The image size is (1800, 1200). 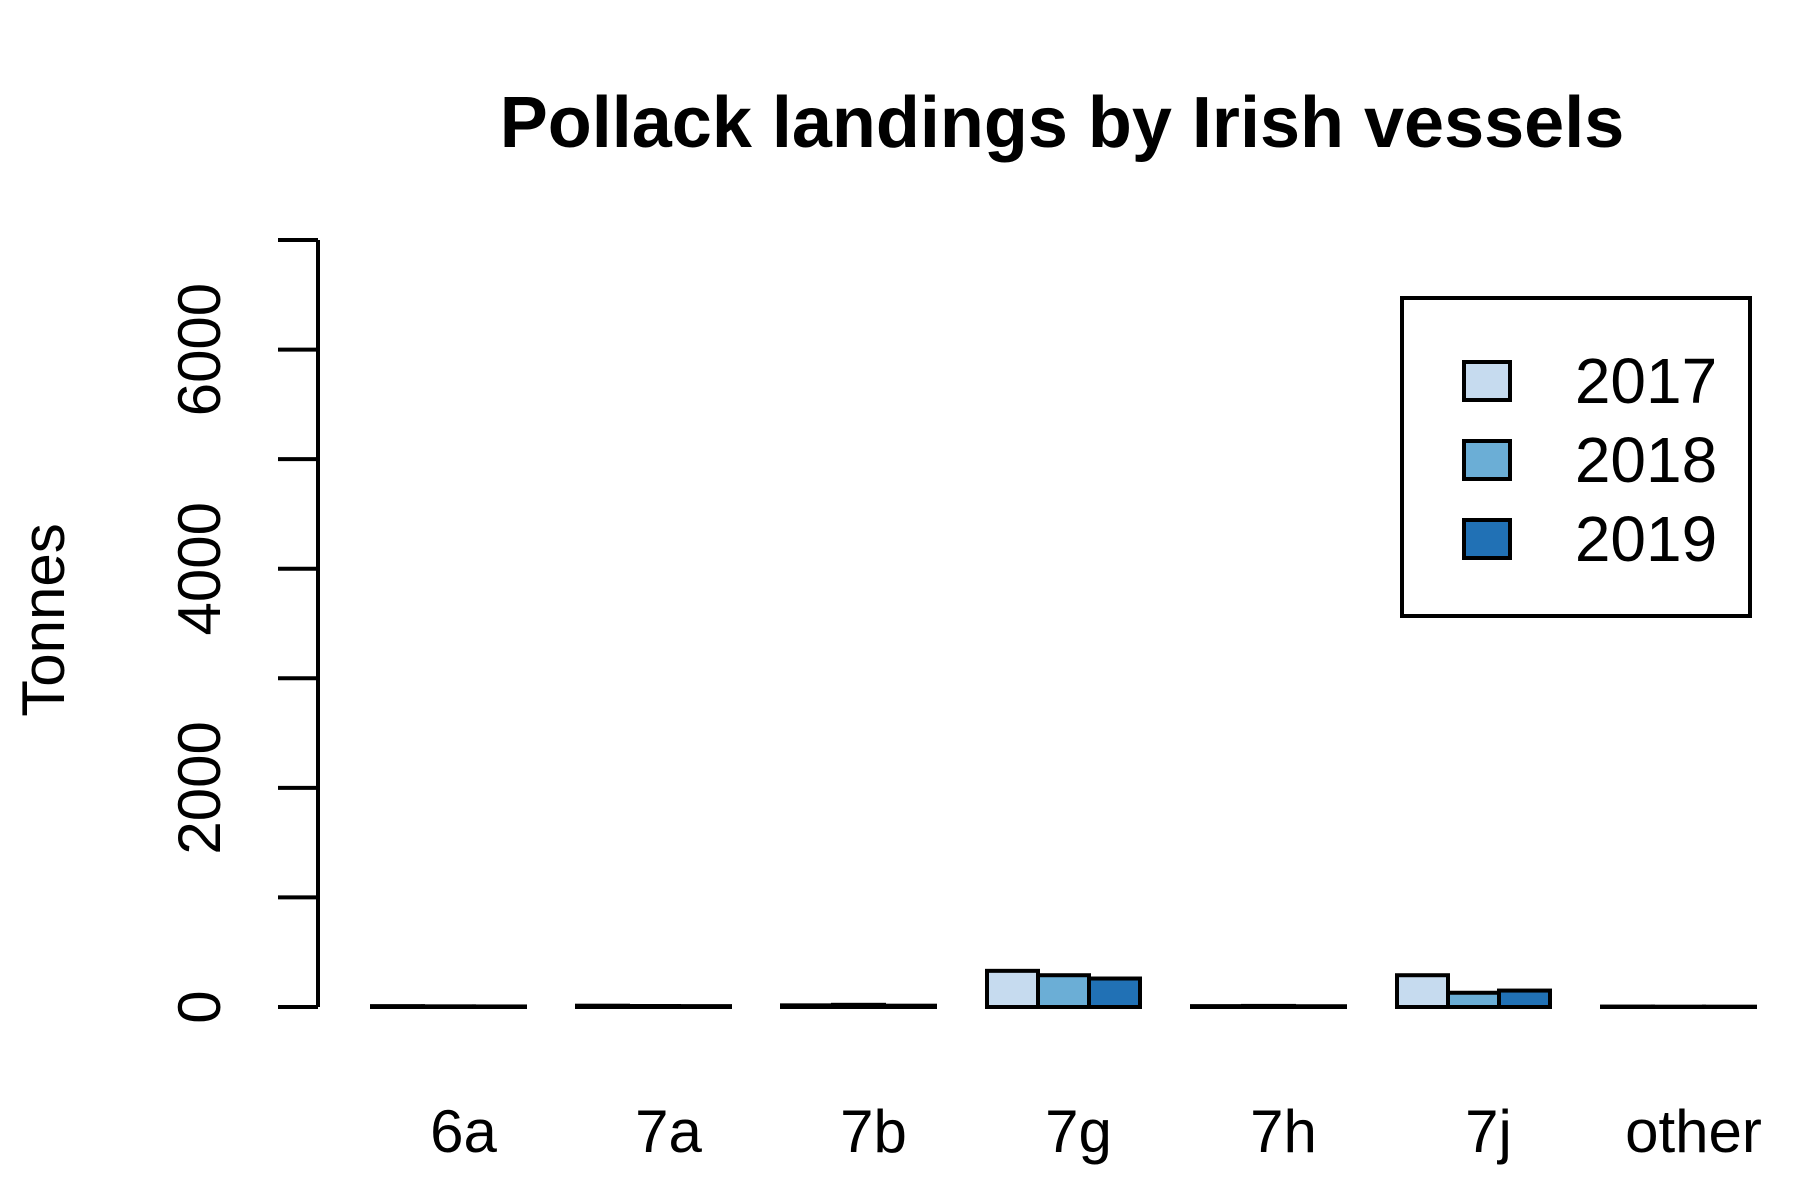 I want to click on bar-7j-2017, so click(x=1422, y=991).